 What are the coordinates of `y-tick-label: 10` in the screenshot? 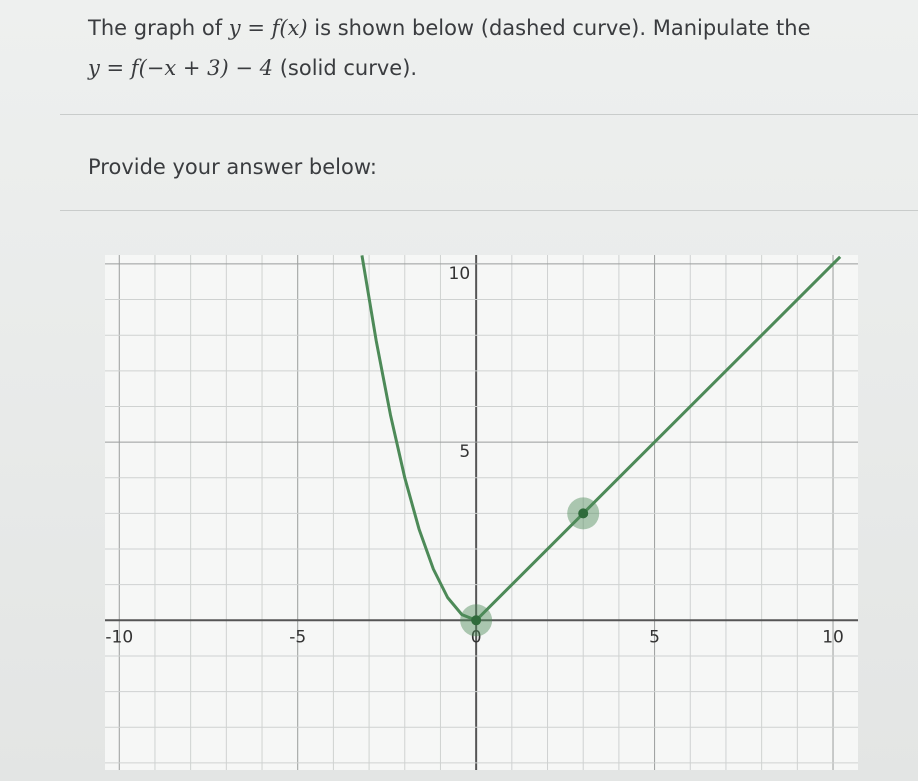 It's located at (460, 274).